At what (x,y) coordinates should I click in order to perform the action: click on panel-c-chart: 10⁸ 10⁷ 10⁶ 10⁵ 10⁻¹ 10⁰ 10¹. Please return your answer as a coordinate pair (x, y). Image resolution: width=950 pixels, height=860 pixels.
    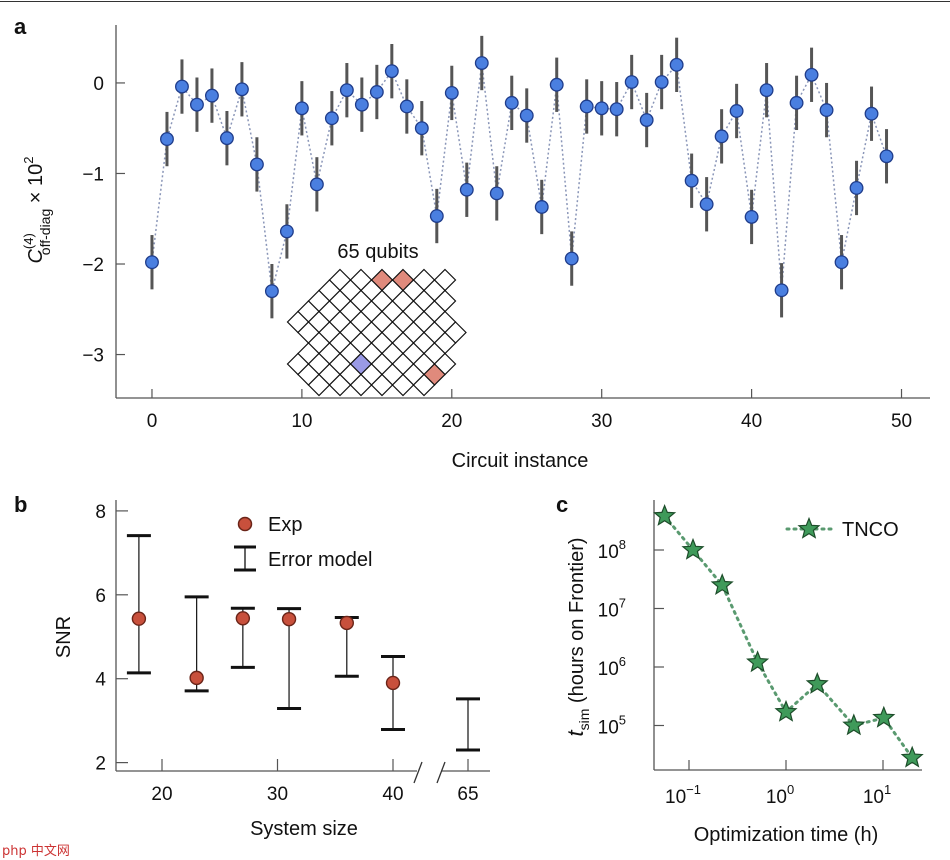
    Looking at the image, I should click on (761, 654).